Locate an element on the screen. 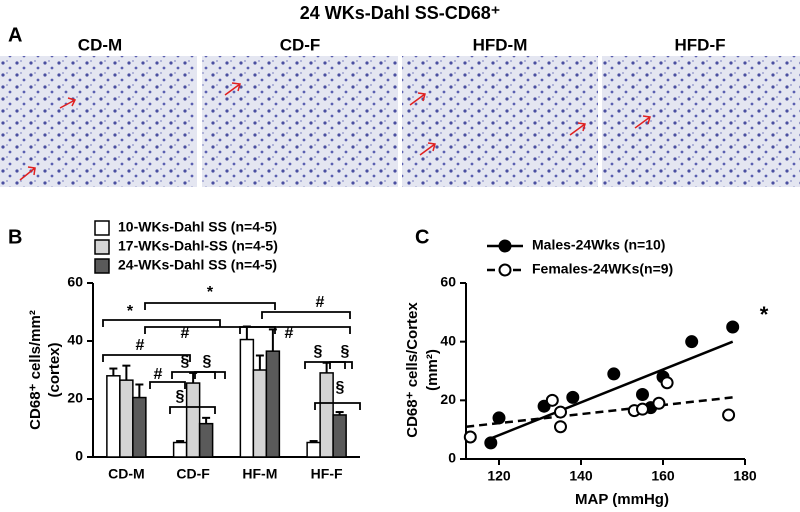  y-axis-label: (mm²) is located at coordinates (432, 370).